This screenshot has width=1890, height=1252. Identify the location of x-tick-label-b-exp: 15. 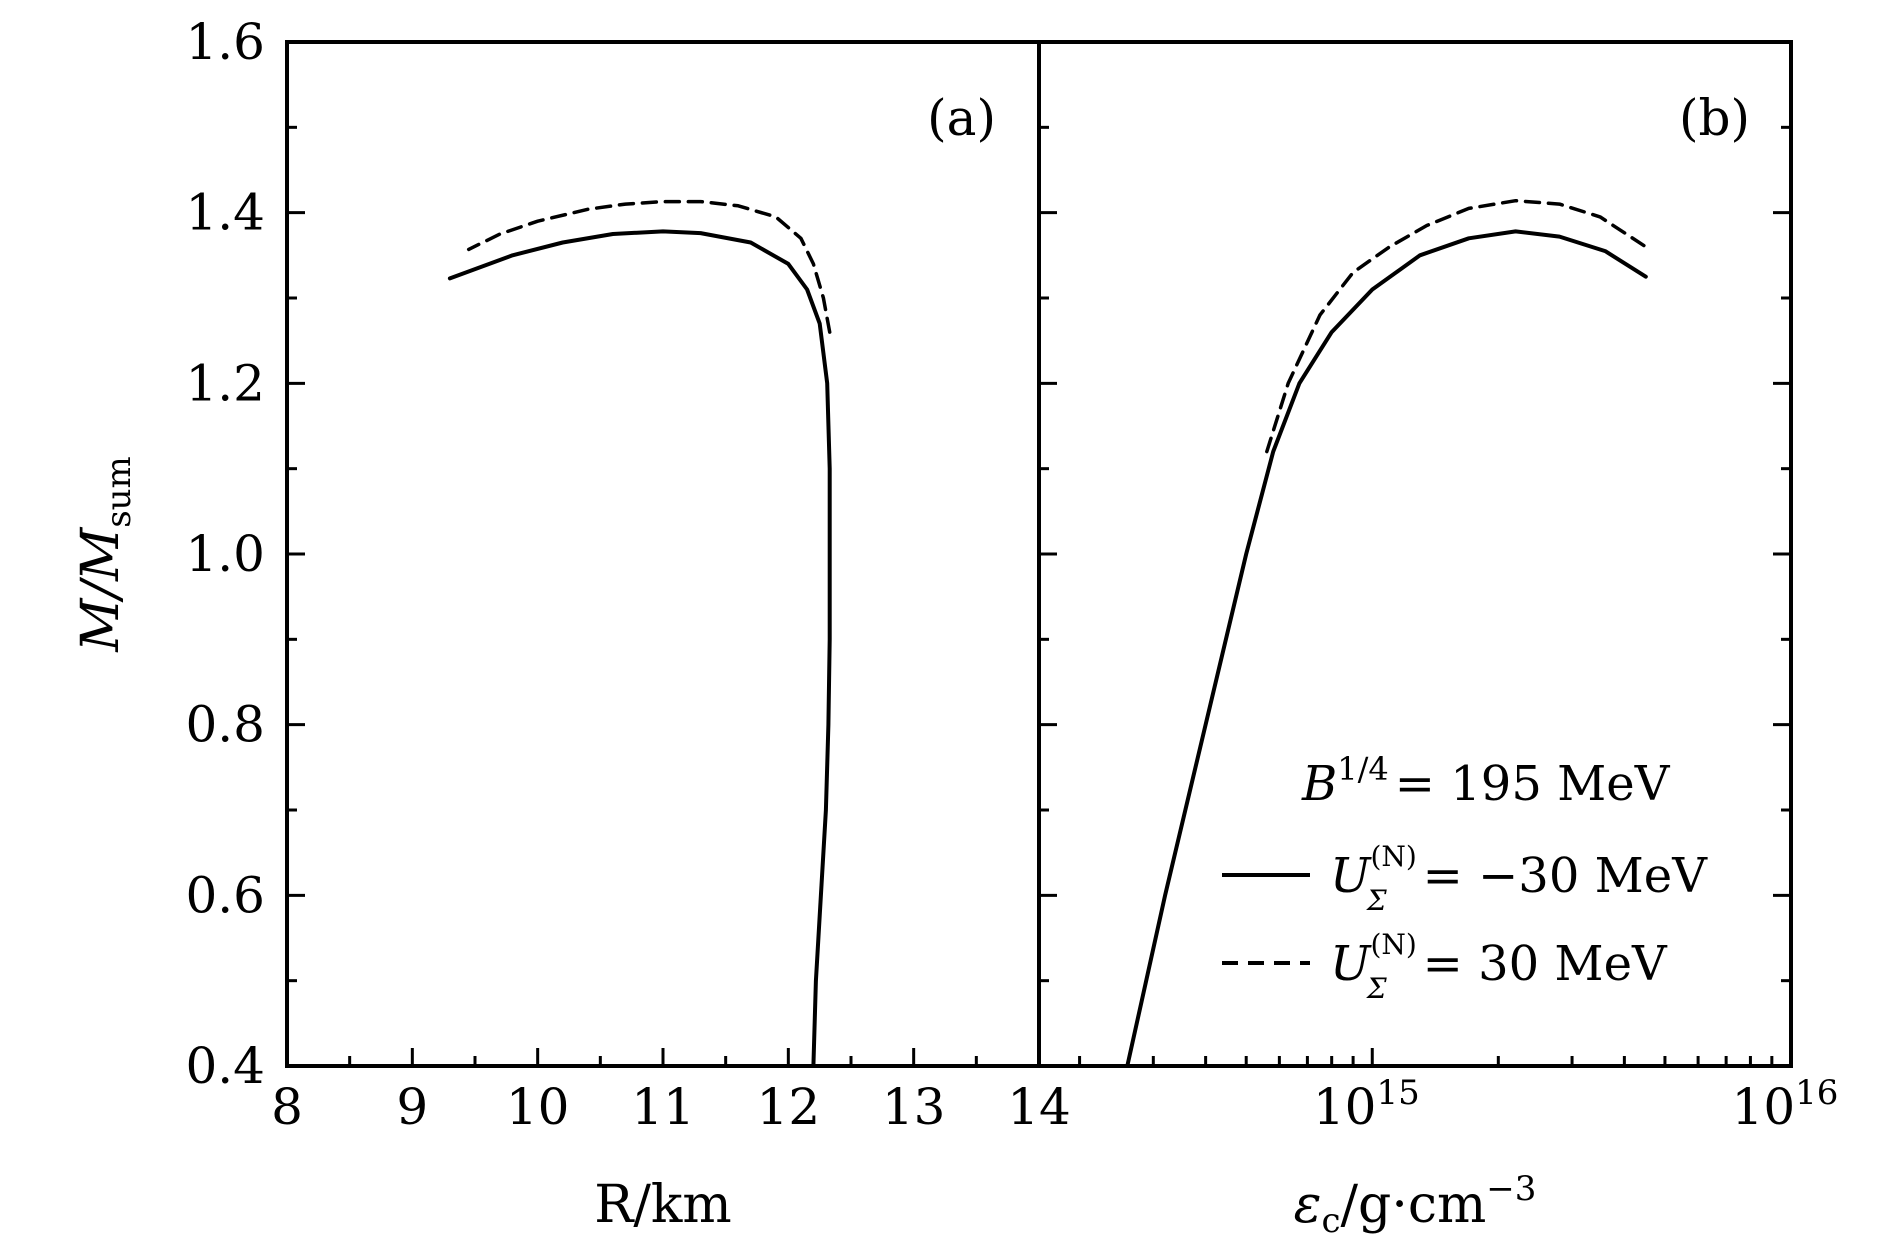
(1397, 1093).